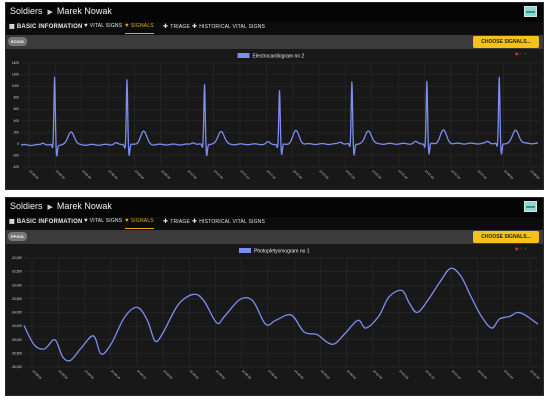  What do you see at coordinates (482, 374) in the screenshot?
I see `x-tick-label: 14:01:20` at bounding box center [482, 374].